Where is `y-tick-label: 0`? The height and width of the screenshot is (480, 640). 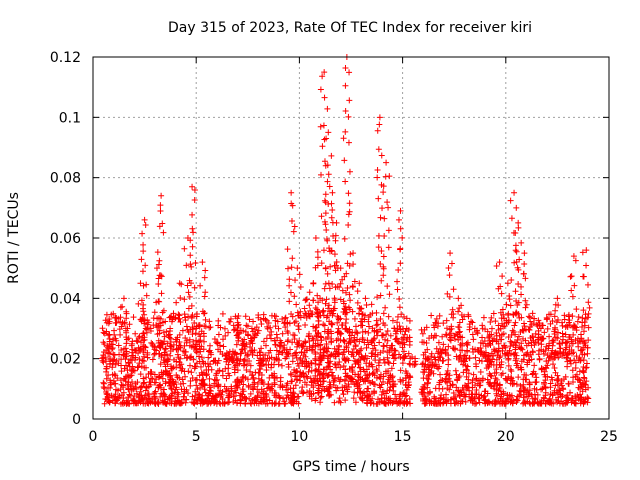 y-tick-label: 0 is located at coordinates (76, 420).